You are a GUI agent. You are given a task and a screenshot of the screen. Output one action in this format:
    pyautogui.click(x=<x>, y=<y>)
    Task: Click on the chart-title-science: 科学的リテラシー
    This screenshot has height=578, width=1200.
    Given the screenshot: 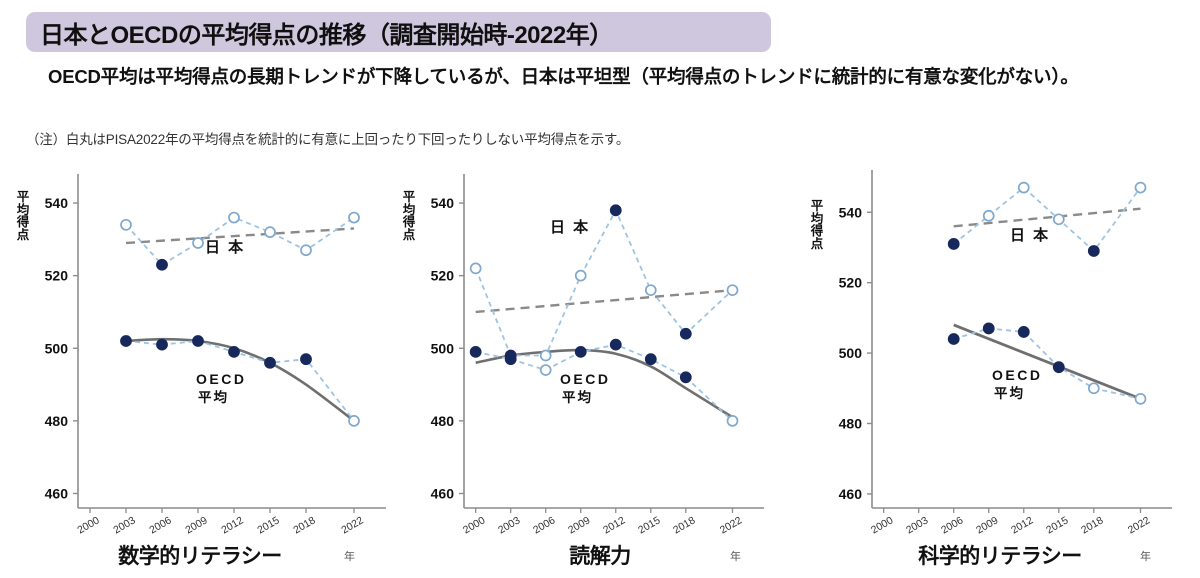 What is the action you would take?
    pyautogui.click(x=1000, y=556)
    